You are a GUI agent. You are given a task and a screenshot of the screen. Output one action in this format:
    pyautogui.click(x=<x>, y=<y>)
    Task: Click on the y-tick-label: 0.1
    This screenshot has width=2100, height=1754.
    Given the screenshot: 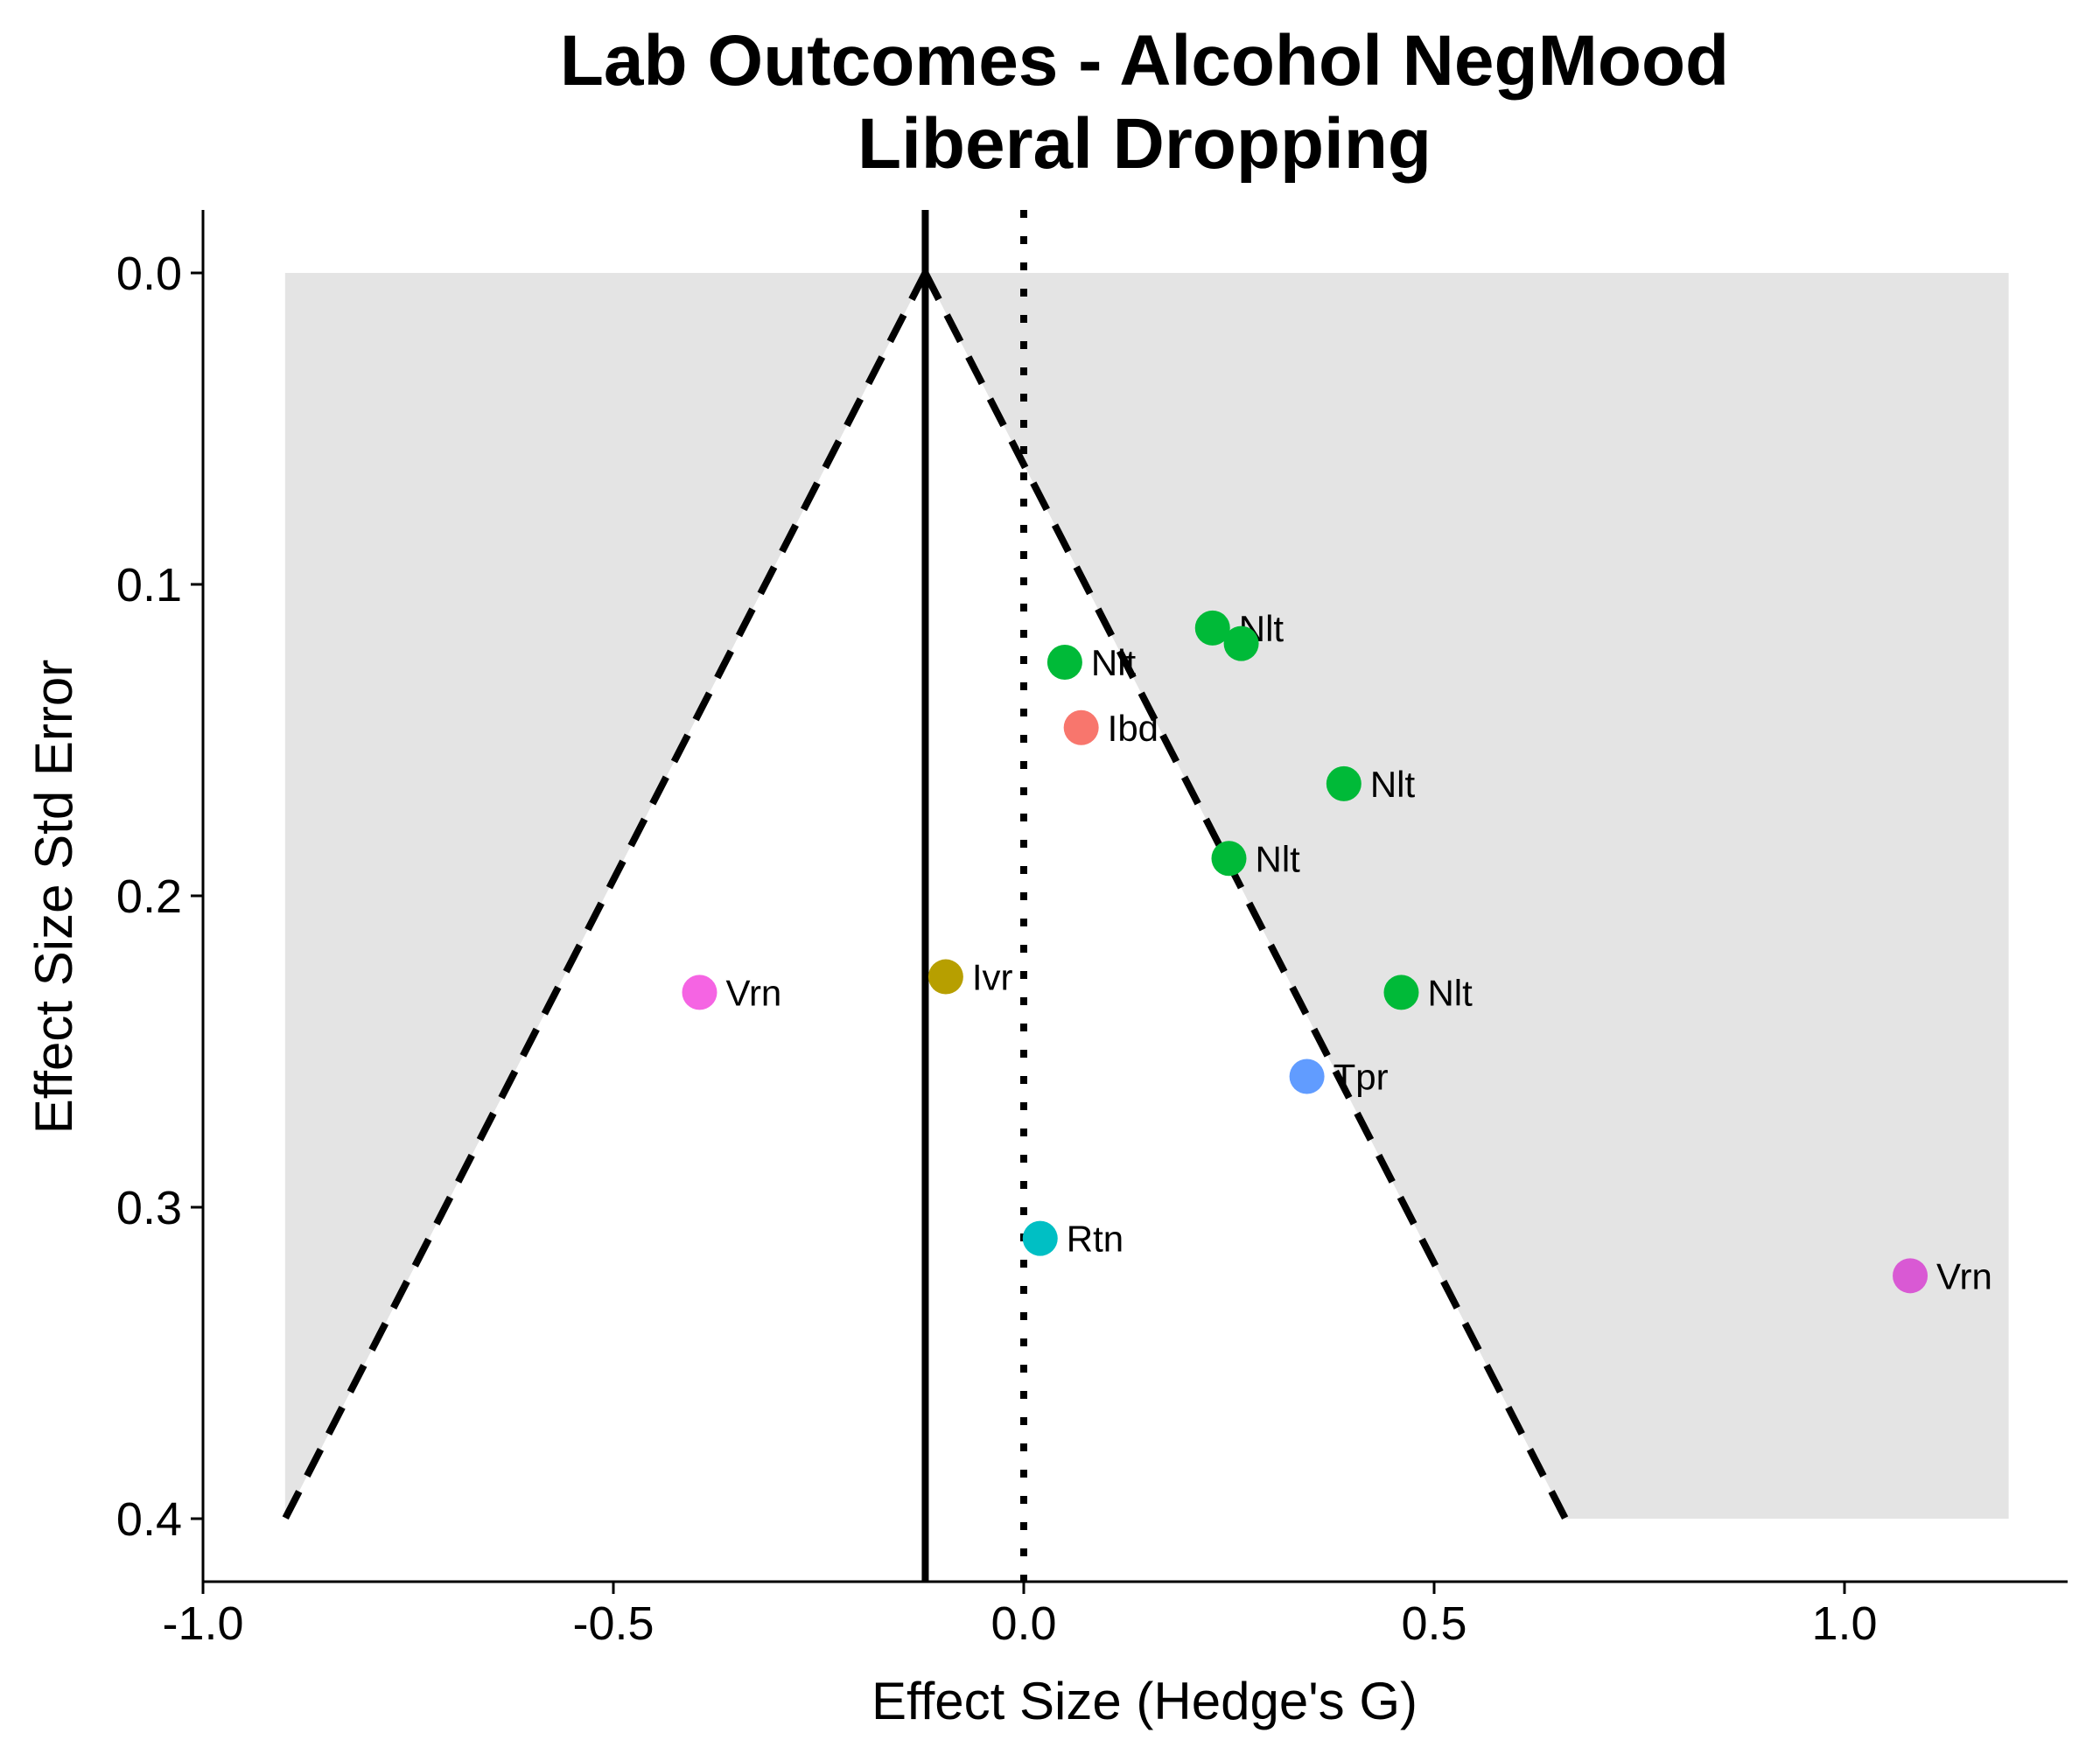 What is the action you would take?
    pyautogui.click(x=149, y=585)
    